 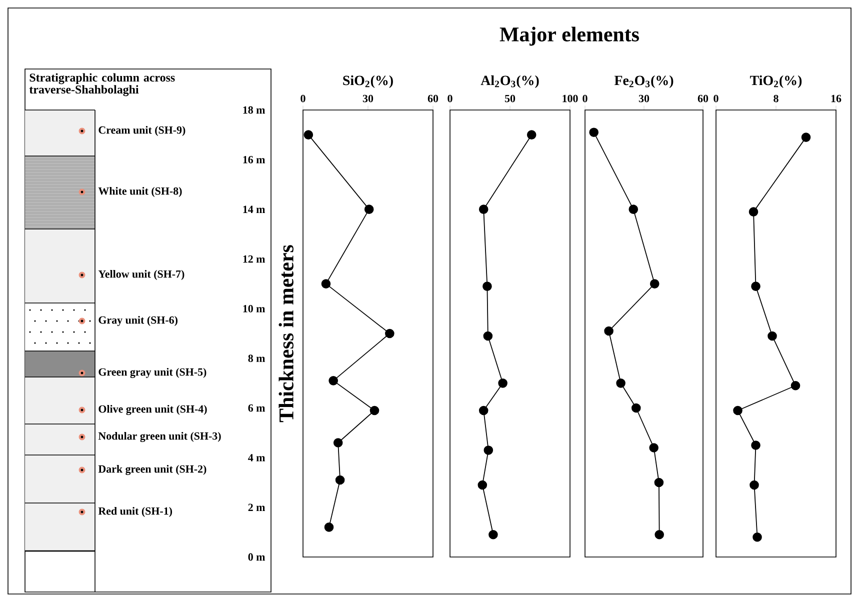 What do you see at coordinates (257, 507) in the screenshot?
I see `y-tick-label: 2 m` at bounding box center [257, 507].